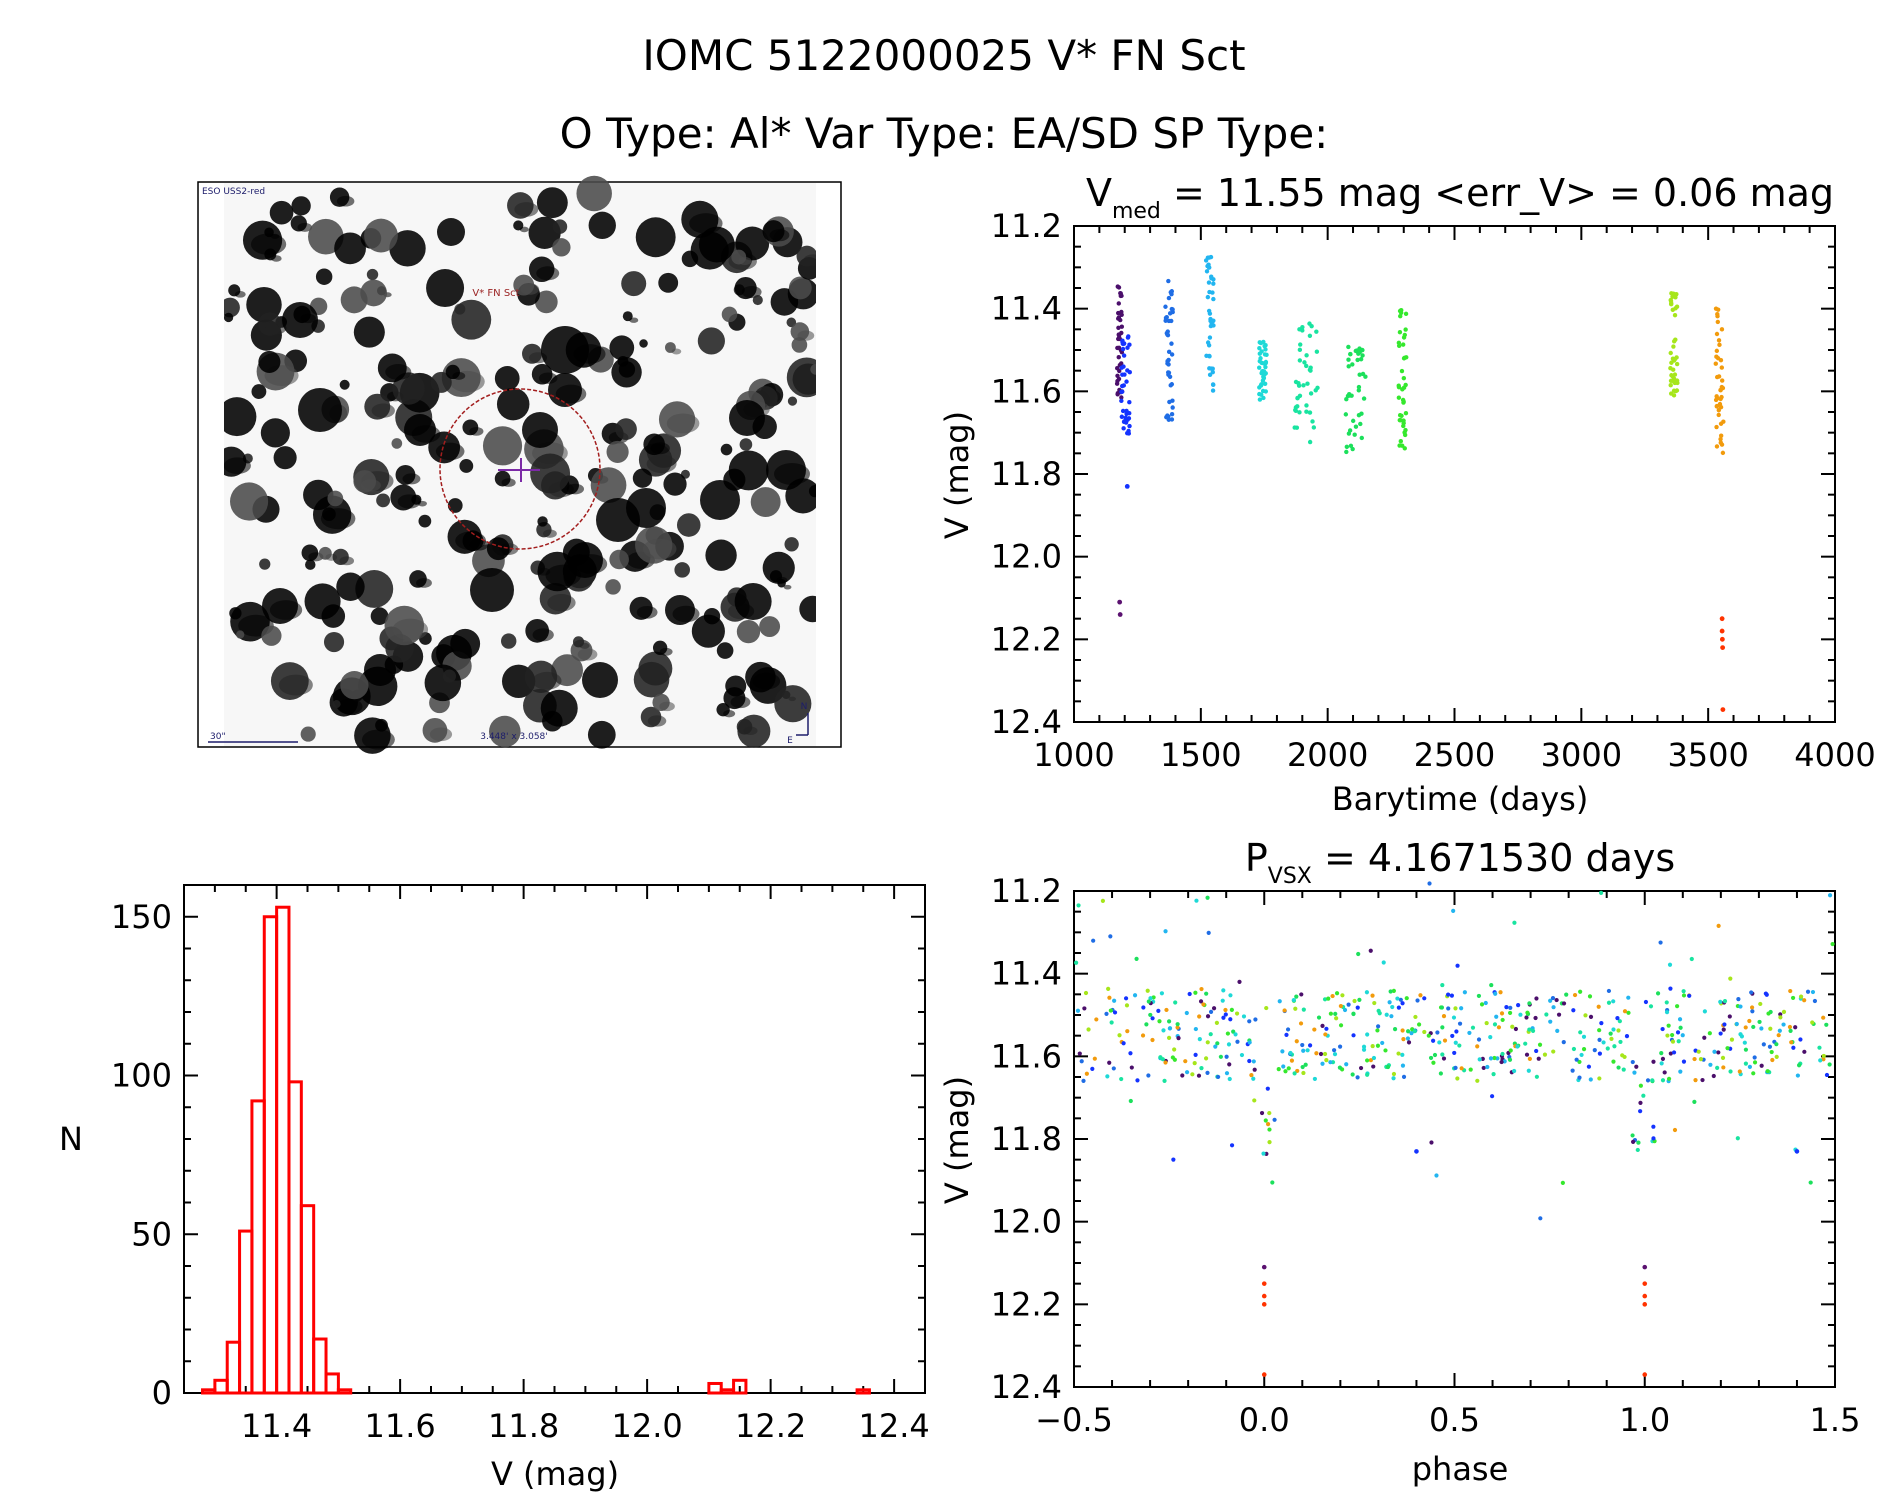  Describe the element at coordinates (1645, 1304) in the screenshot. I see `phase-outlier-point` at that location.